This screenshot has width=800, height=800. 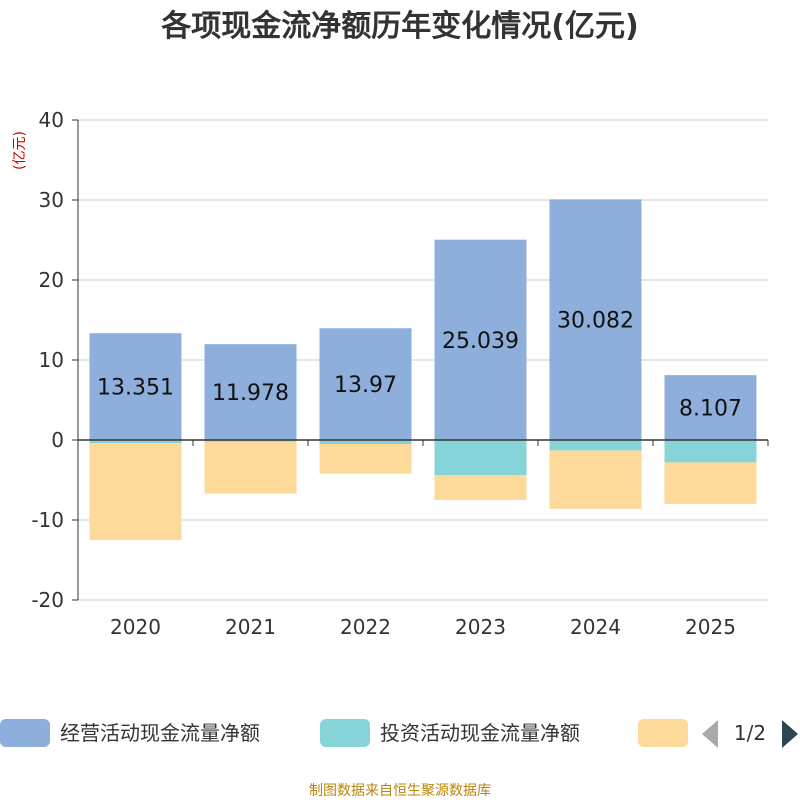 What do you see at coordinates (480, 487) in the screenshot?
I see `bar-3-2023` at bounding box center [480, 487].